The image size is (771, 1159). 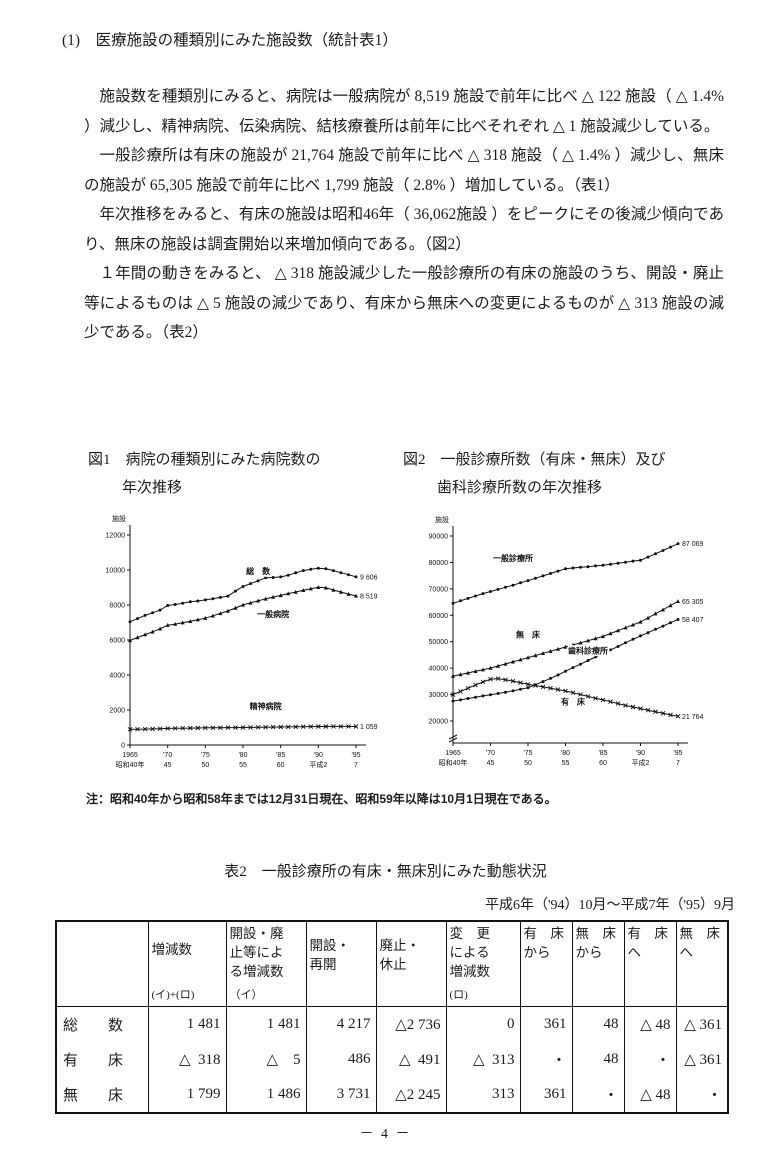 What do you see at coordinates (187, 1095) in the screenshot?
I see `data-cell: 1 799` at bounding box center [187, 1095].